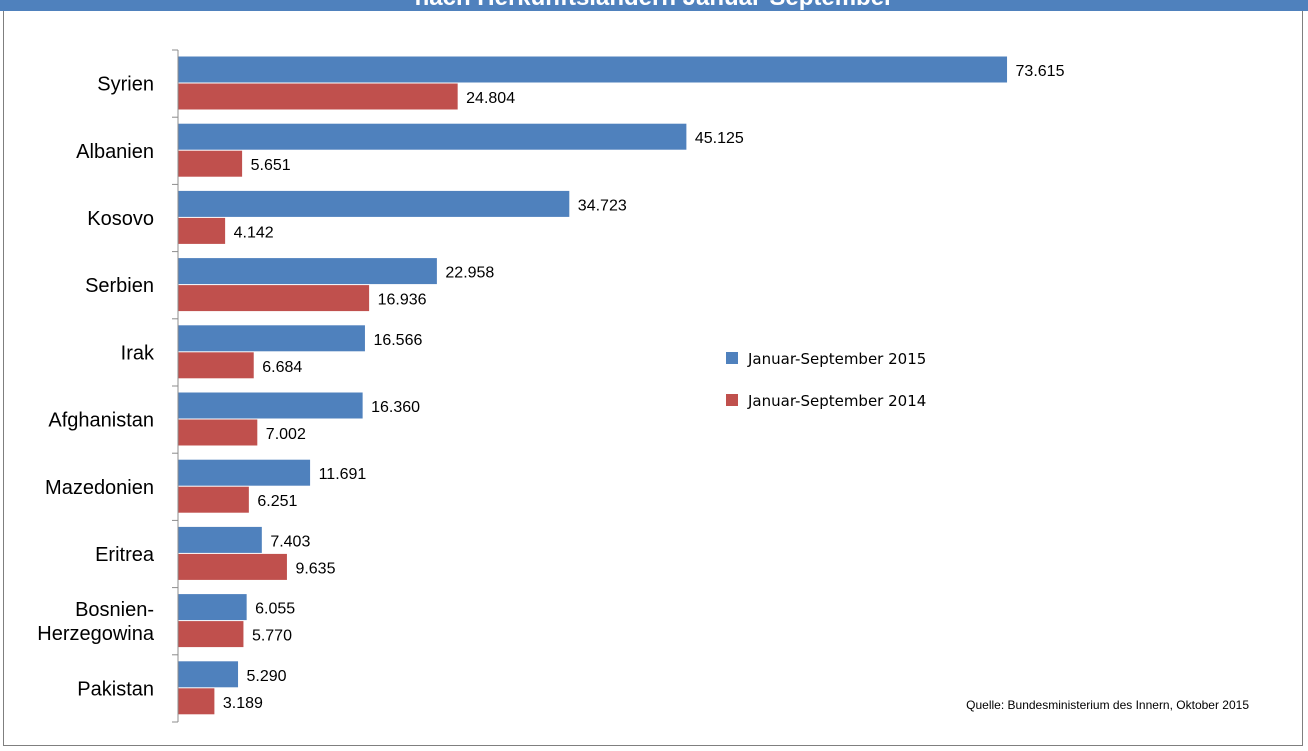 The image size is (1308, 751). Describe the element at coordinates (272, 636) in the screenshot. I see `value-label-2014-8: 5.770` at that location.